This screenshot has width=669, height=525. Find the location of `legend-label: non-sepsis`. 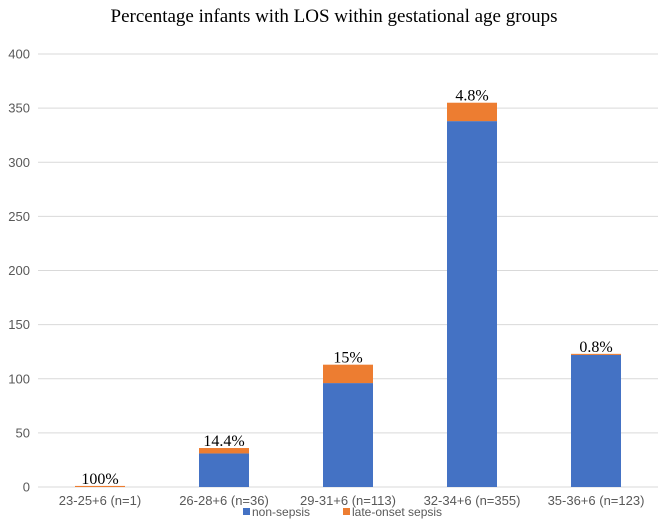

legend-label: non-sepsis is located at coordinates (281, 512).